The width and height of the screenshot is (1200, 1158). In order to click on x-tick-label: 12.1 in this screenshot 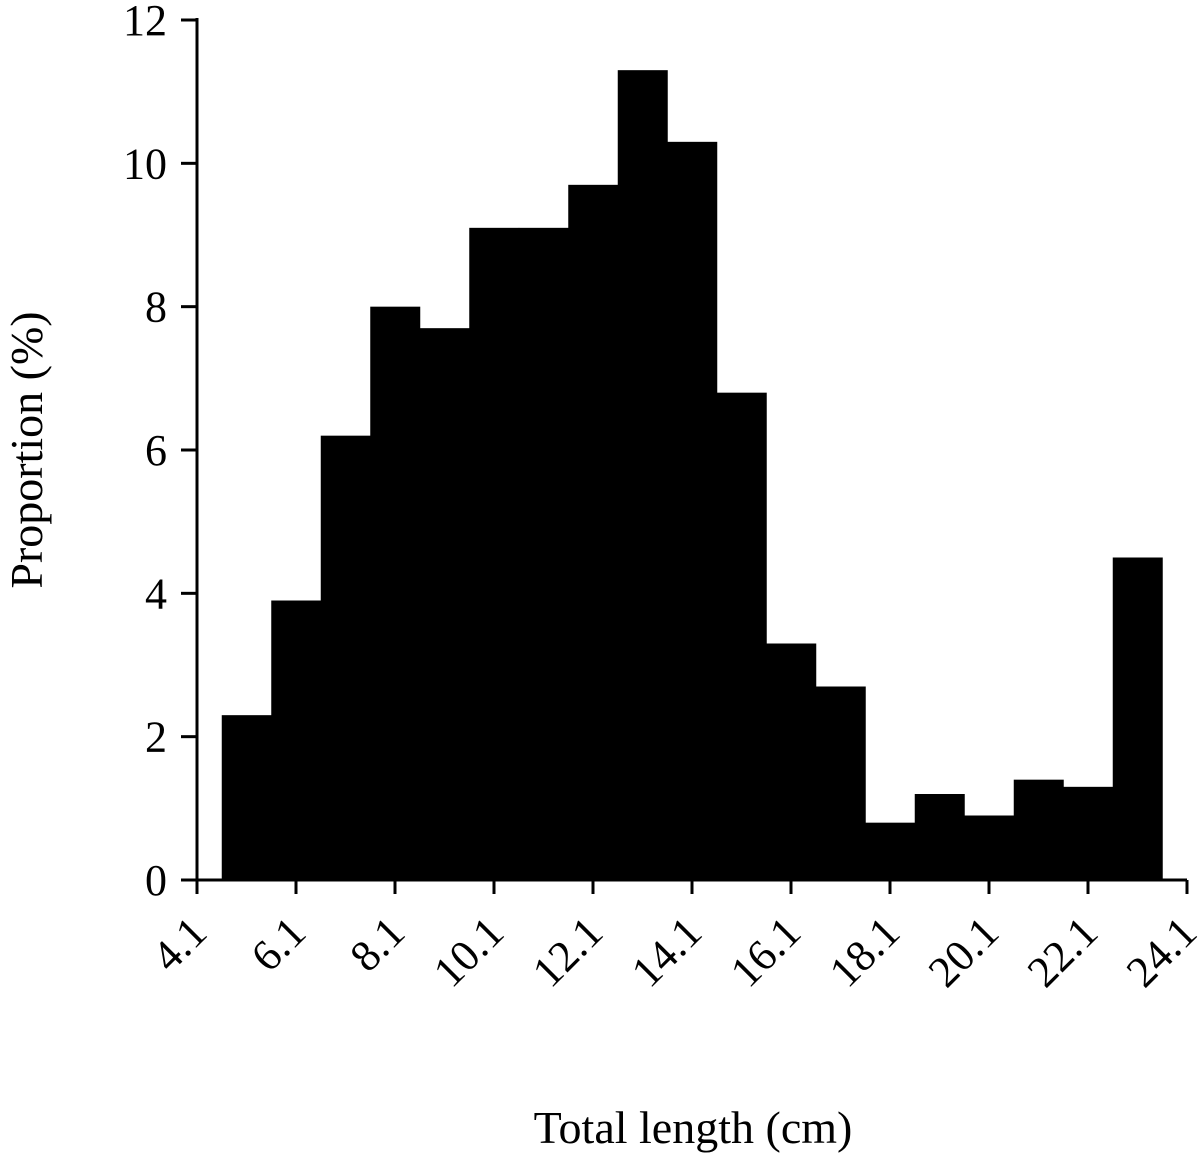, I will do `click(567, 951)`.